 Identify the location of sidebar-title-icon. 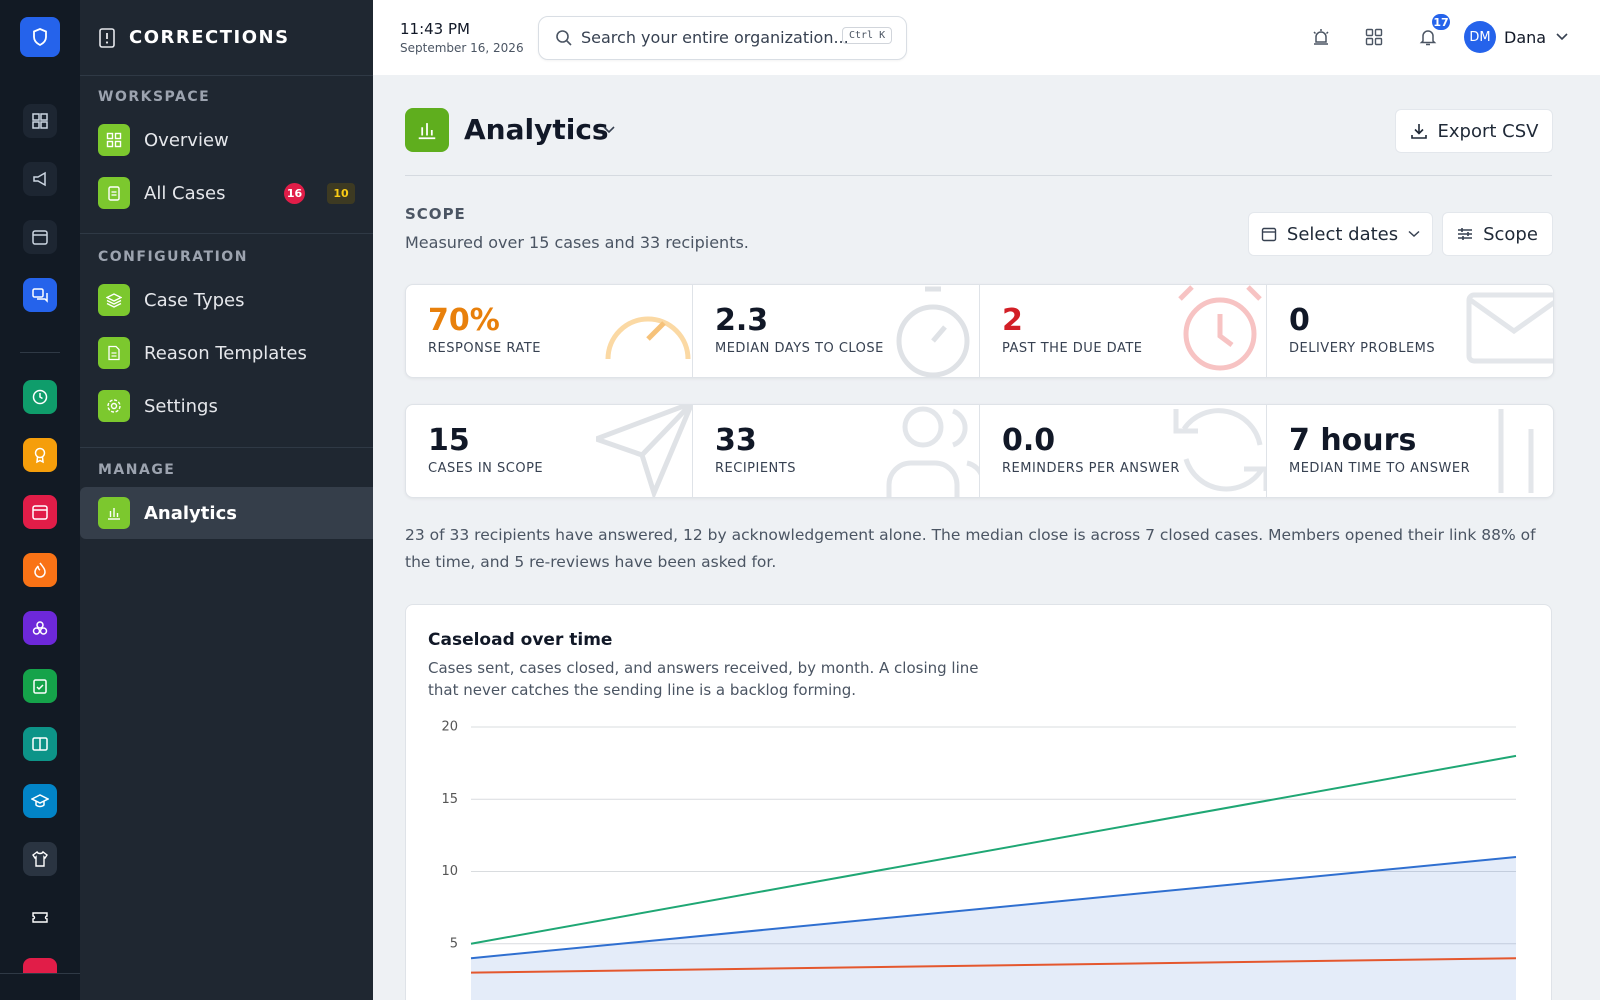
(107, 38).